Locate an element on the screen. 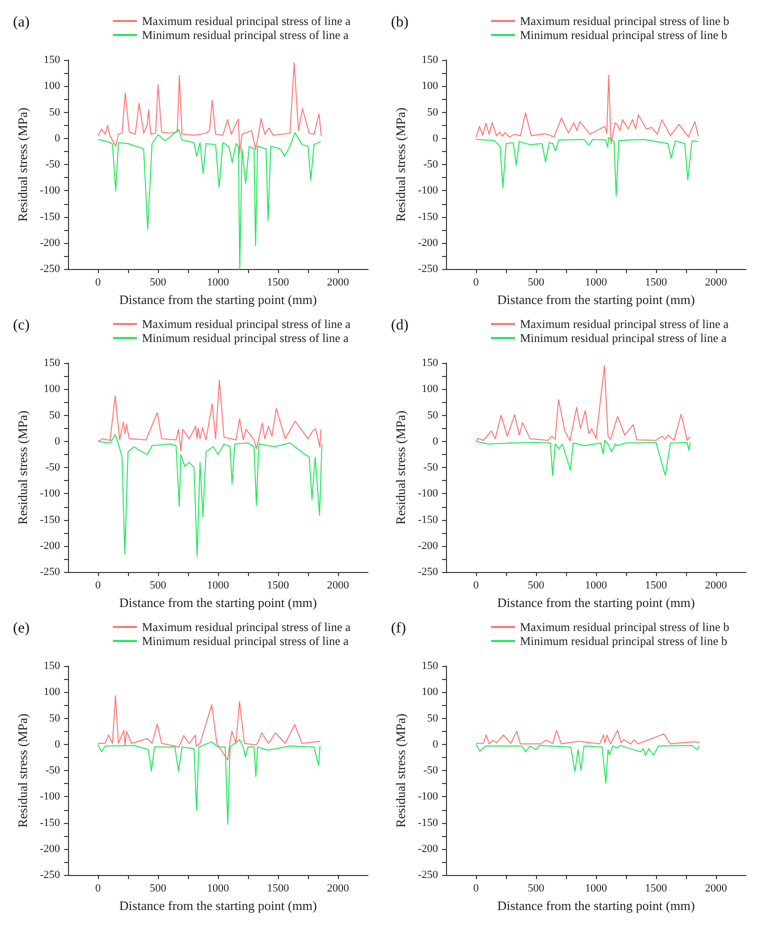  chart-title: (b) is located at coordinates (399, 22).